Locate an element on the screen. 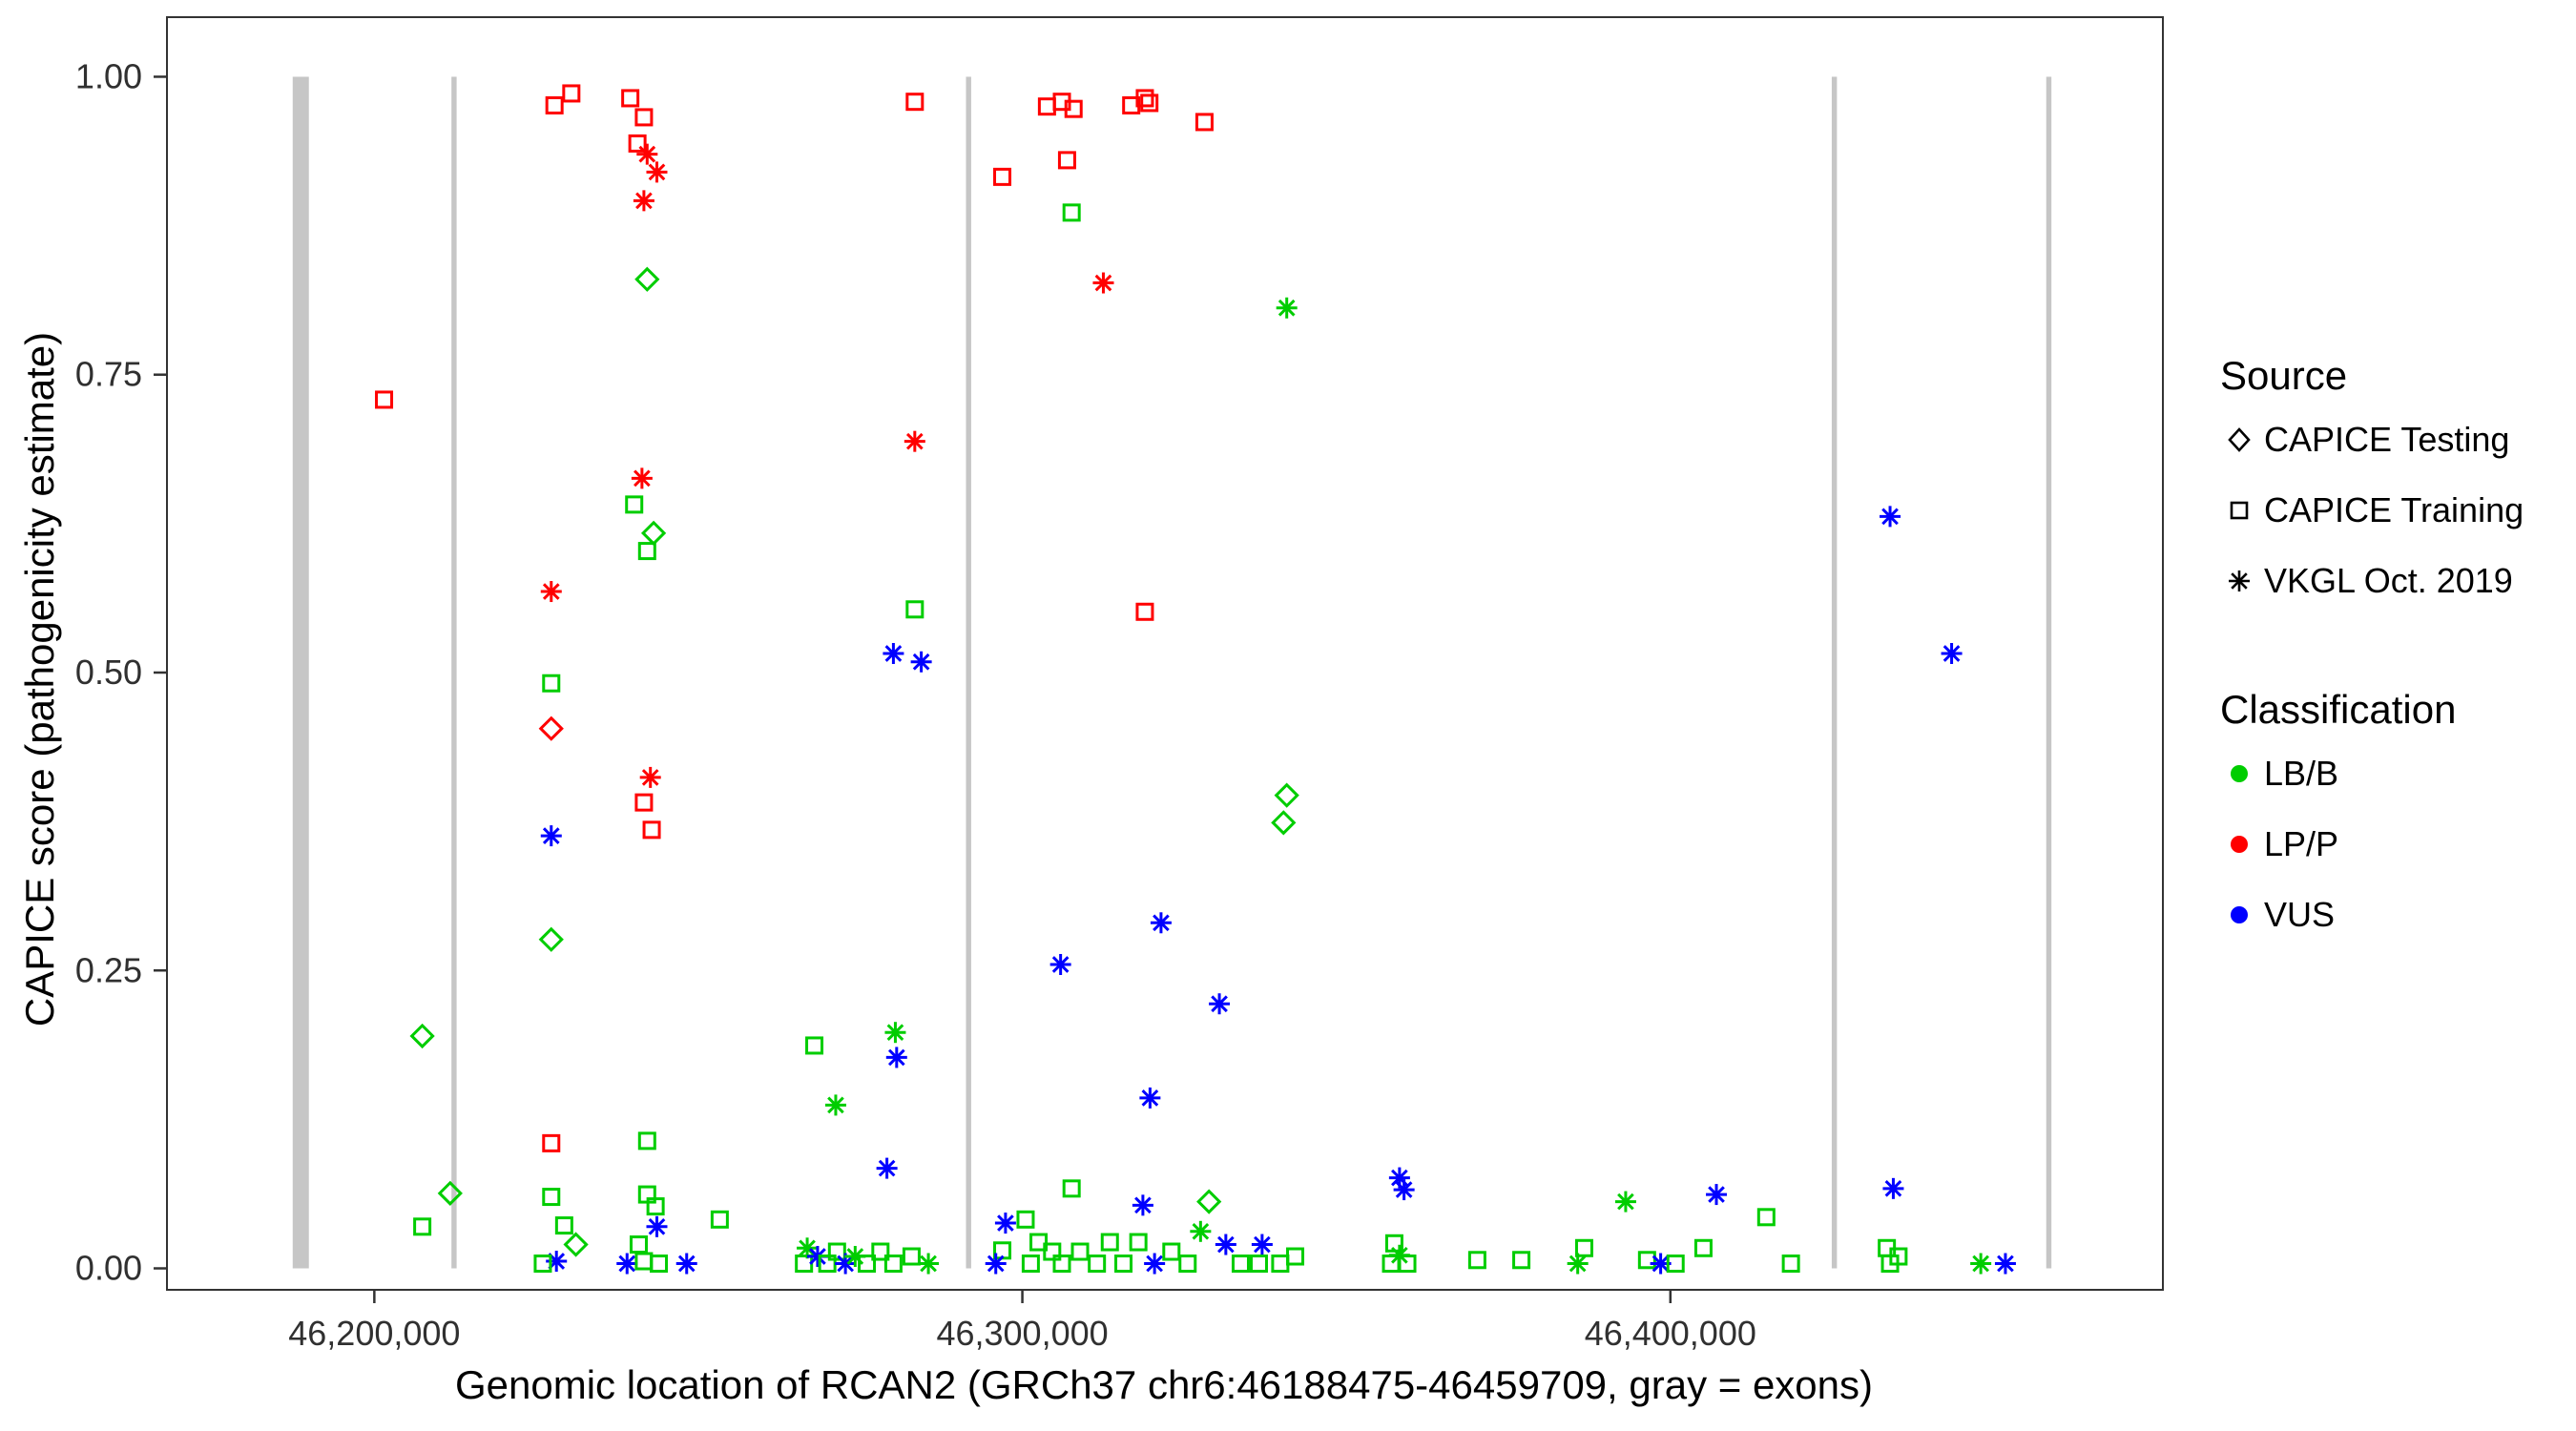 This screenshot has height=1431, width=2576. legend-label: LP/P is located at coordinates (2301, 843).